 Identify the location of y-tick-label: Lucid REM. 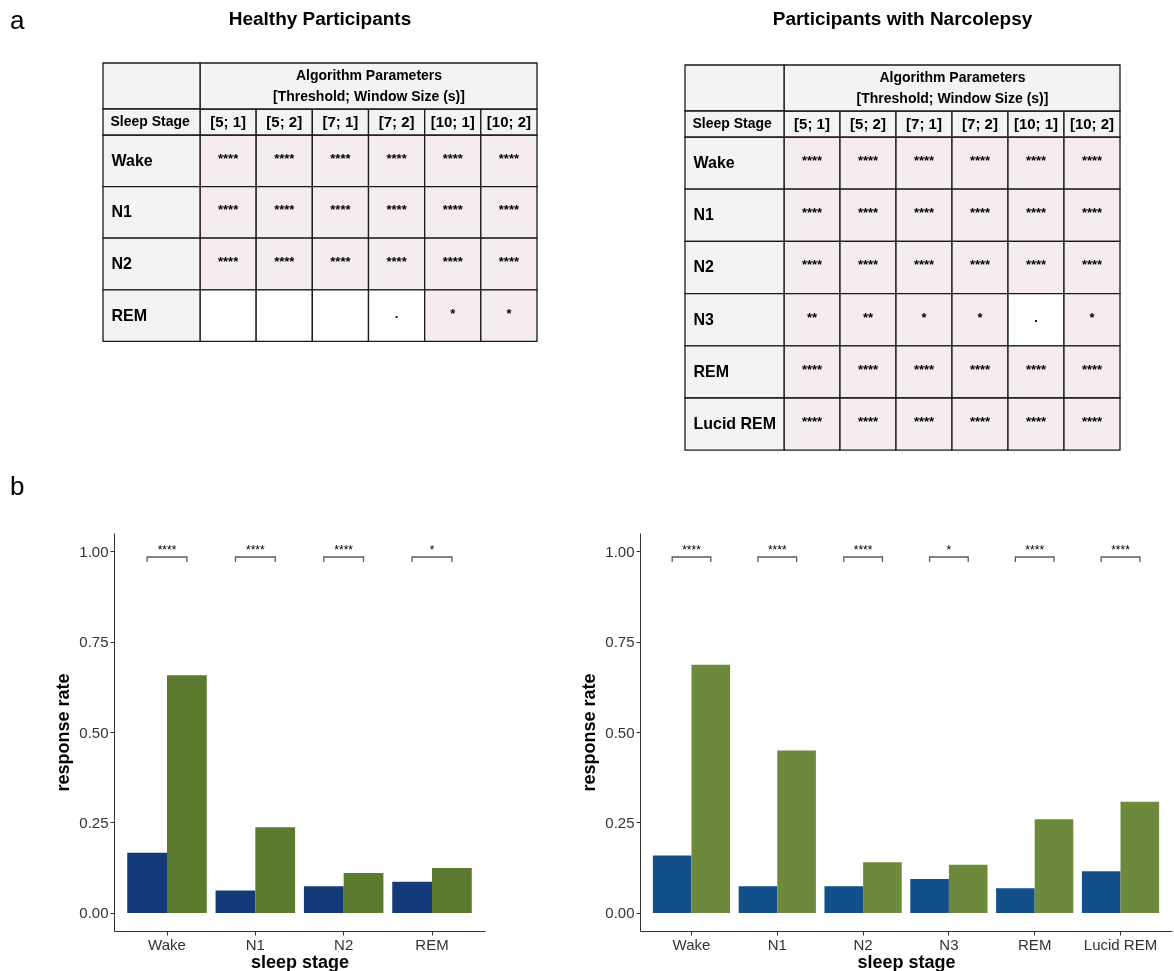
(735, 424).